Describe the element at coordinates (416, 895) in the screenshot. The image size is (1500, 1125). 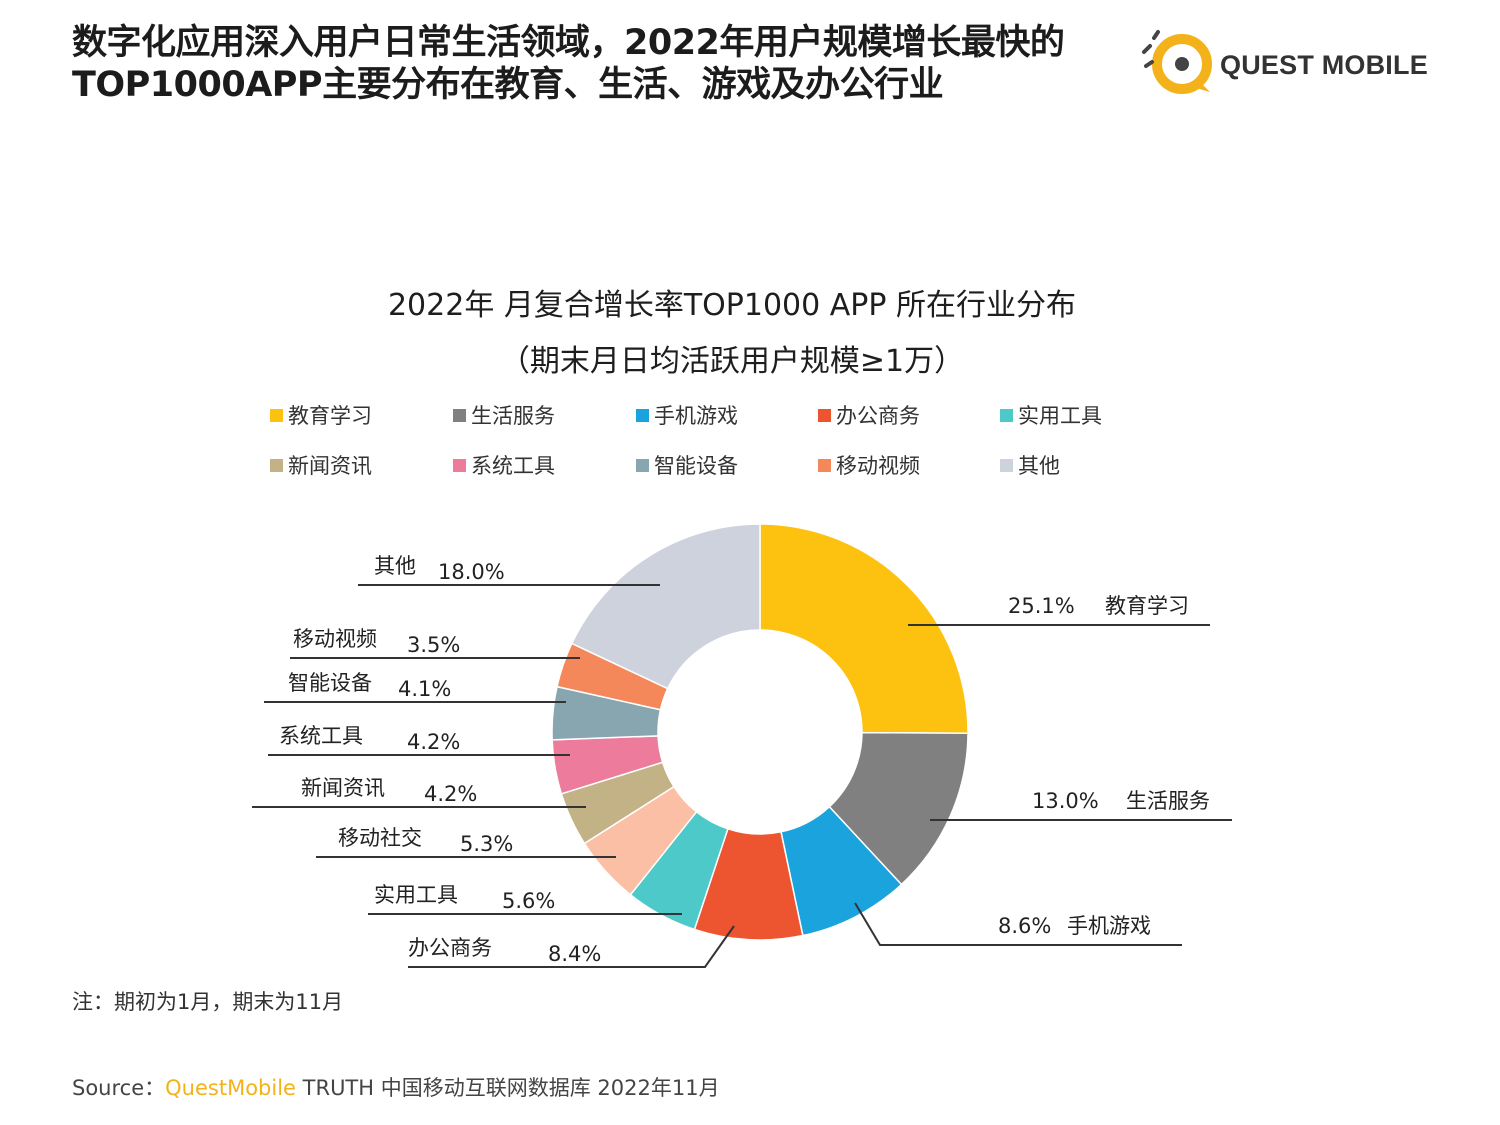
I see `slice-category-label: 实用工具` at that location.